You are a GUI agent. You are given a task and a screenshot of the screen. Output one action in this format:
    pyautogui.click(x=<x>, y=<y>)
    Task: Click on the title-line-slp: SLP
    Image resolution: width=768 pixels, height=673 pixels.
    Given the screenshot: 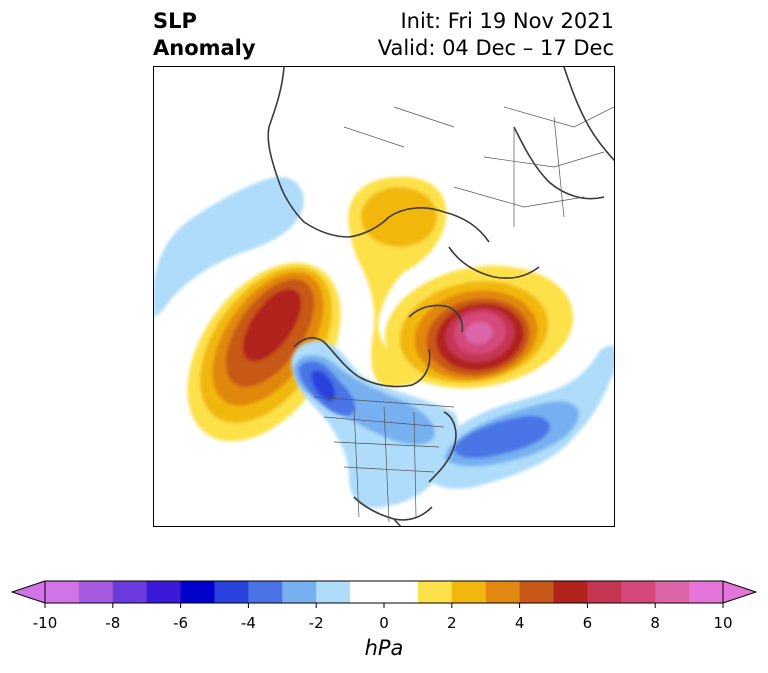 What is the action you would take?
    pyautogui.click(x=175, y=21)
    